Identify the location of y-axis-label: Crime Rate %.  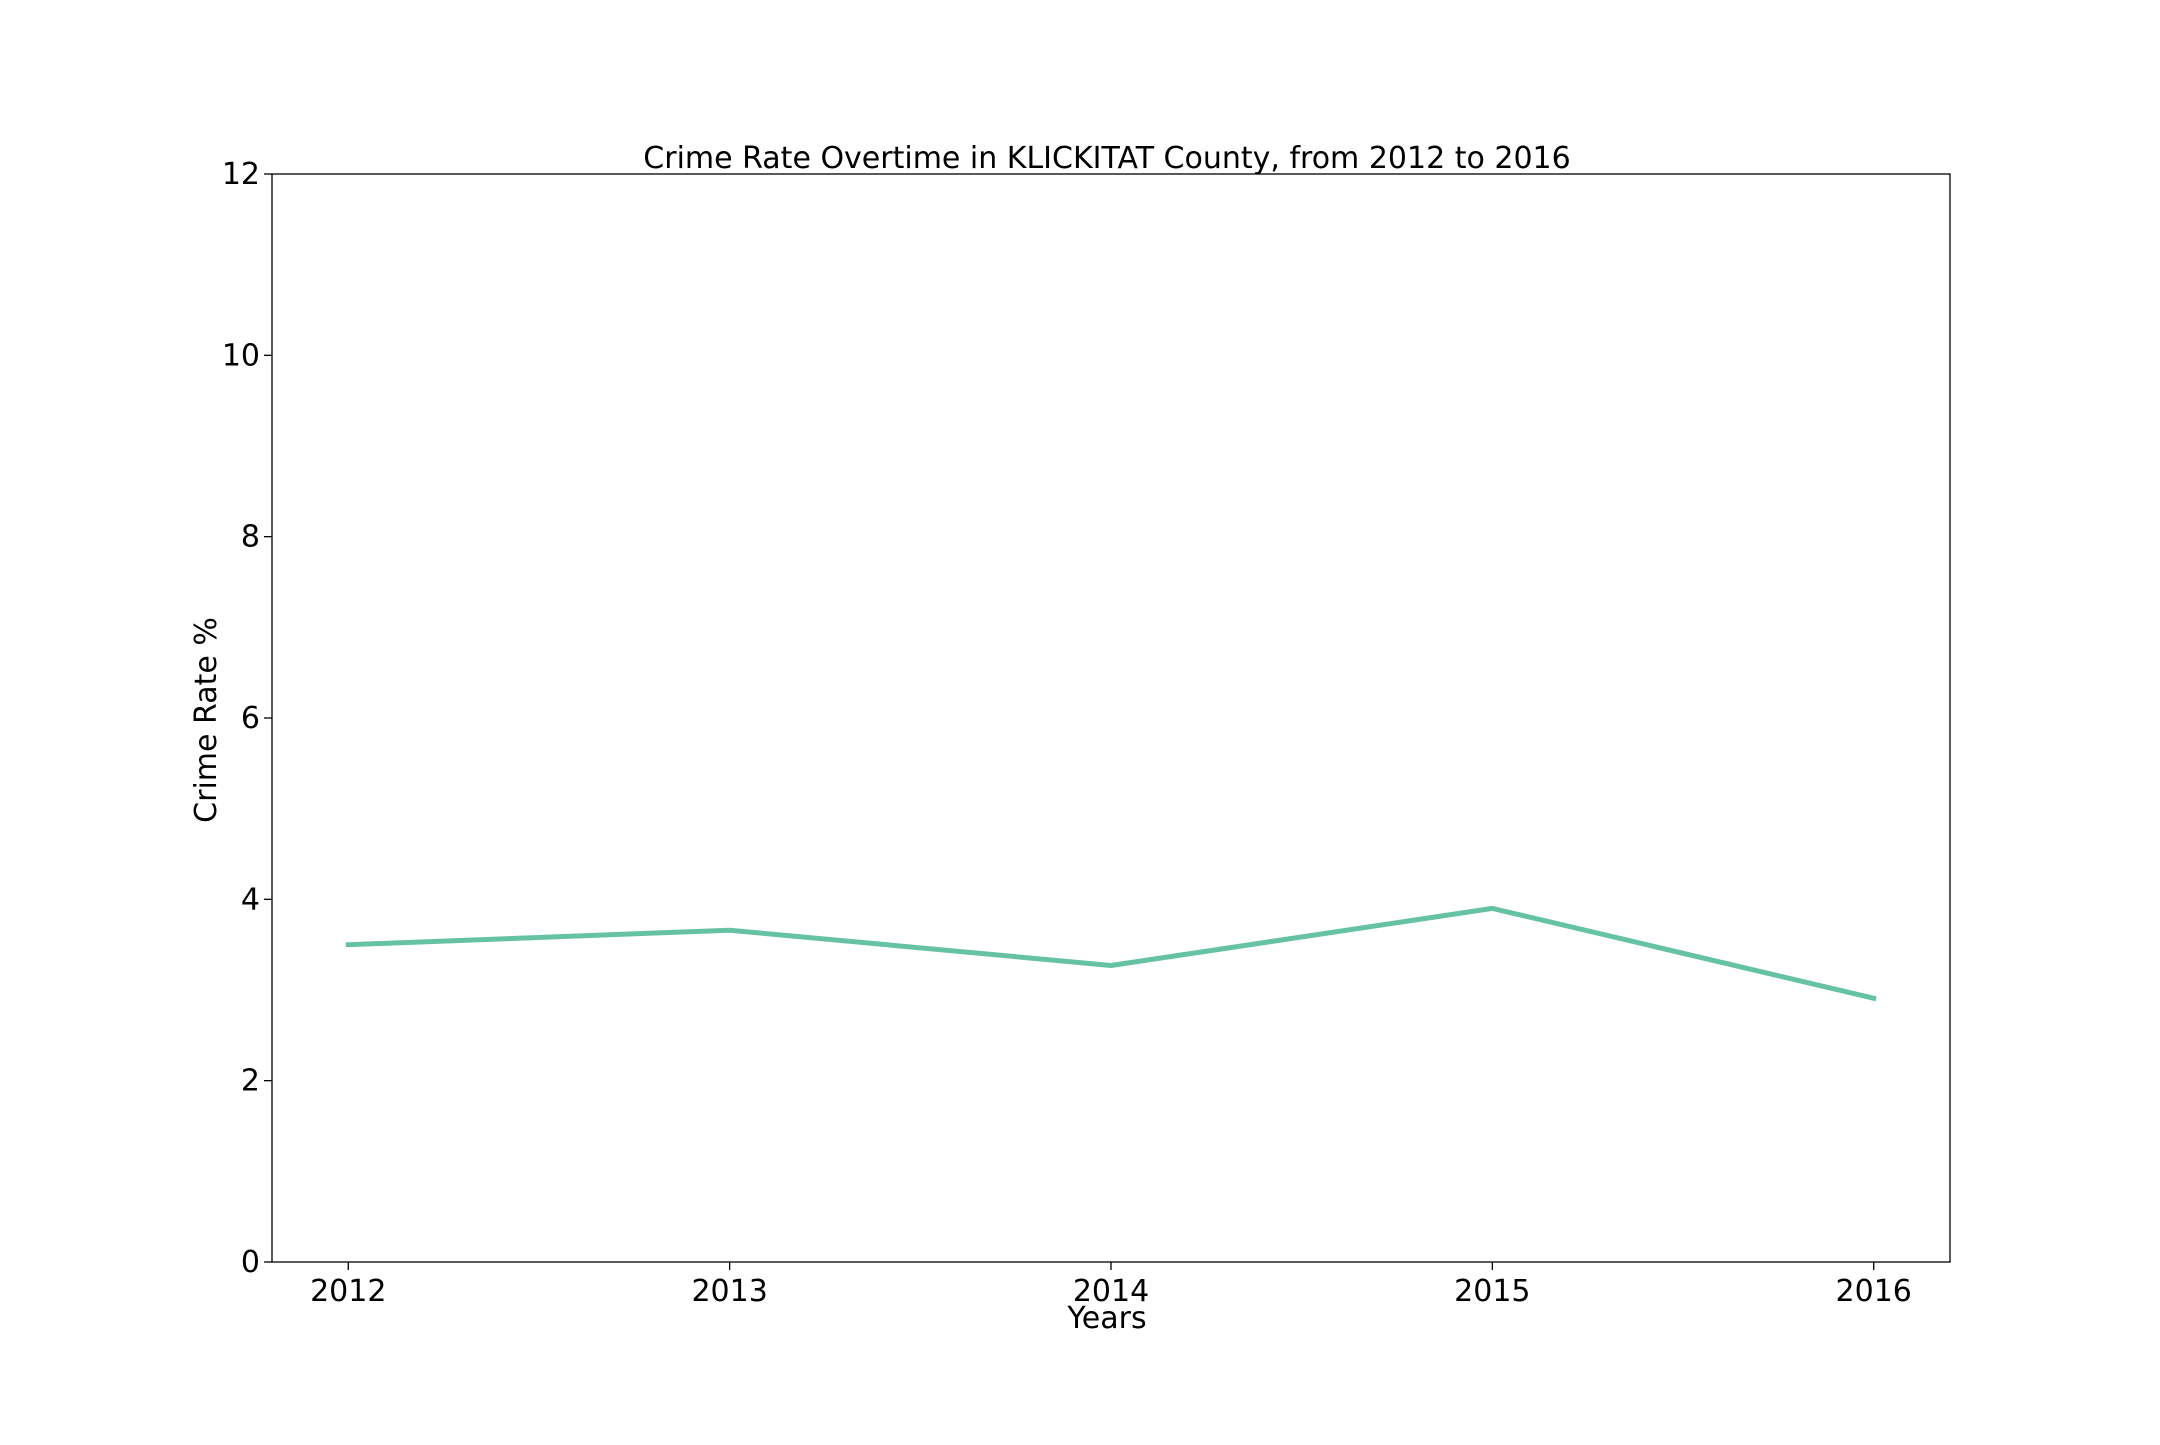
(206, 720).